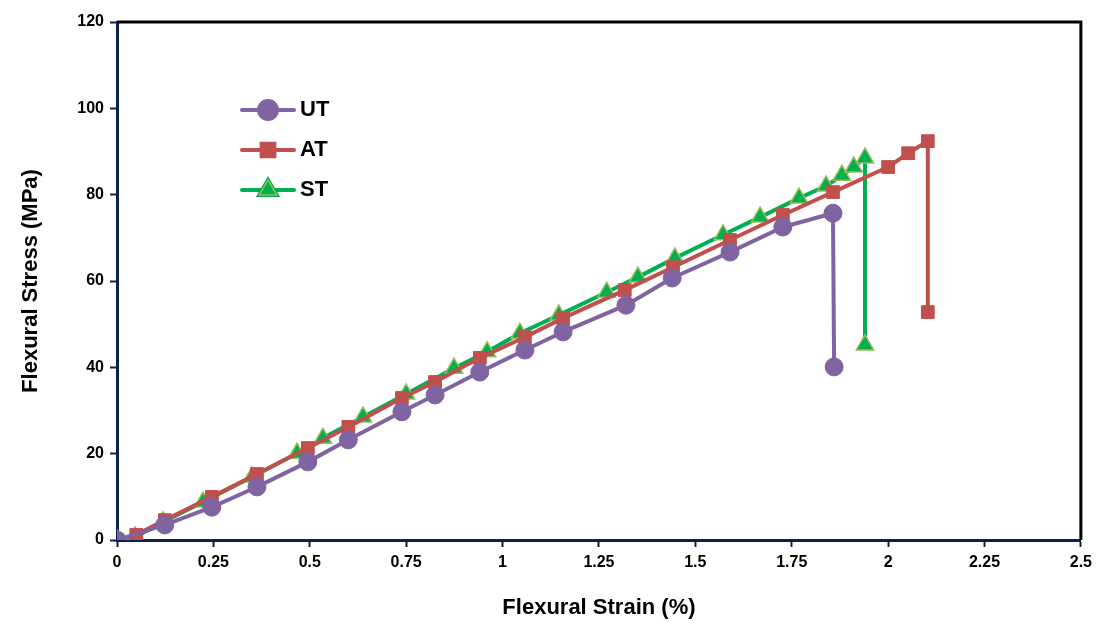 This screenshot has height=627, width=1098. I want to click on y-tick-label: 60, so click(95, 280).